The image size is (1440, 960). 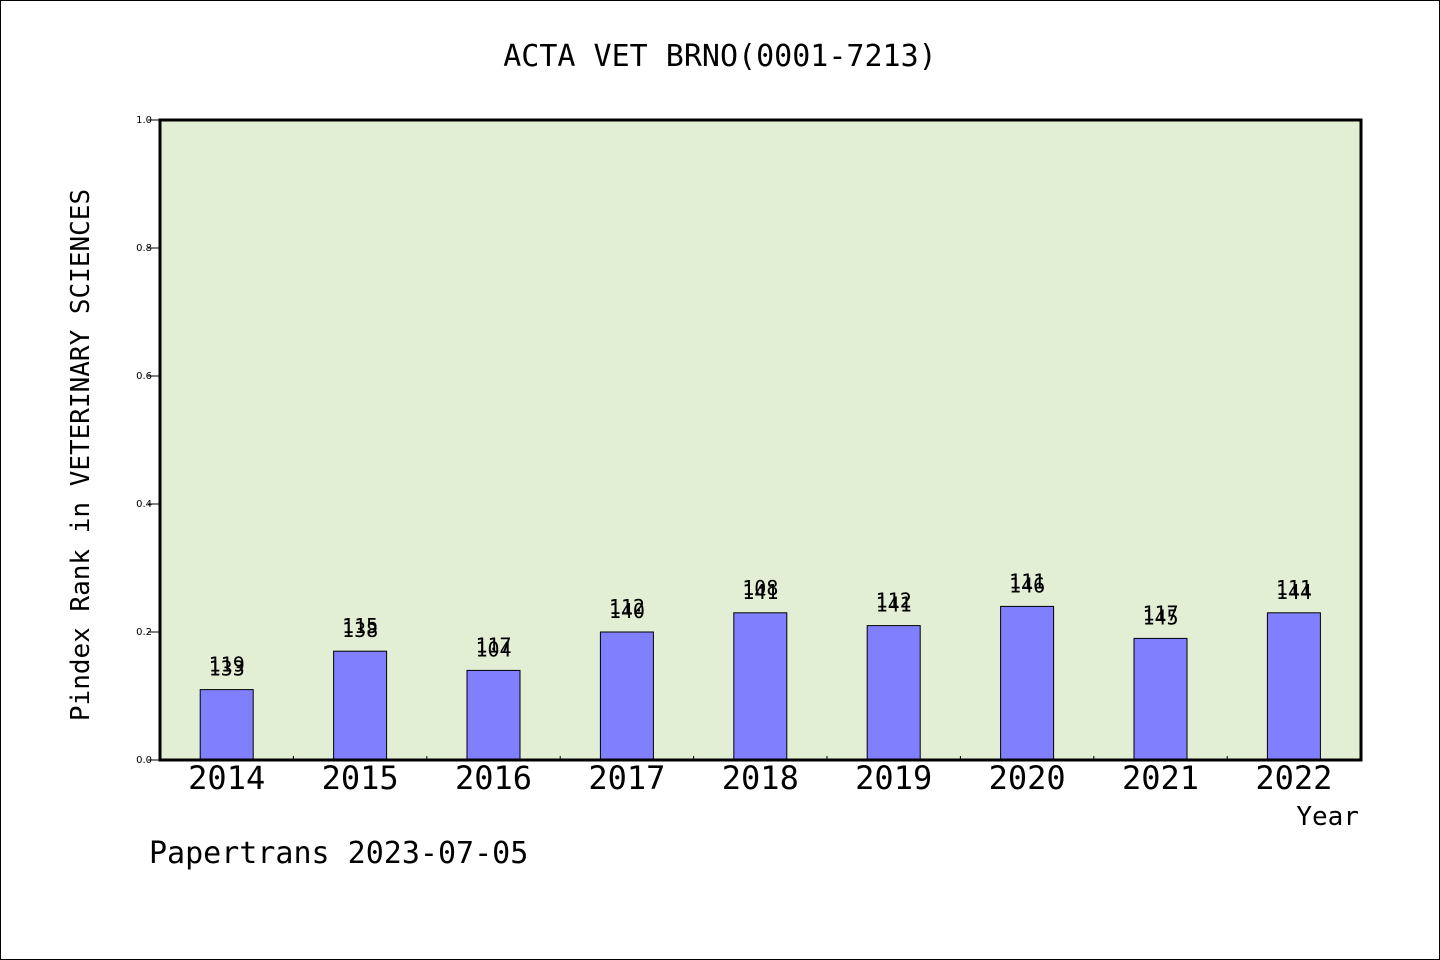 I want to click on x-axis-label: Year, so click(x=1327, y=817).